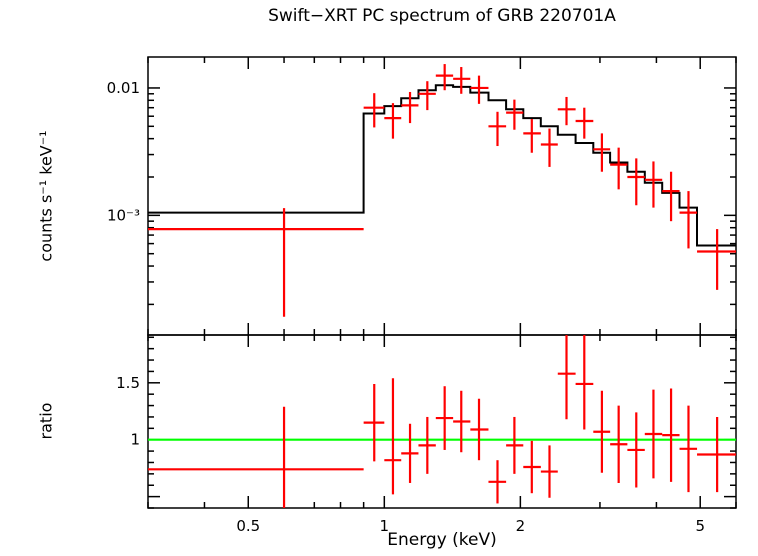 The width and height of the screenshot is (758, 556). Describe the element at coordinates (123, 88) in the screenshot. I see `y-tick-label: 0.01` at that location.